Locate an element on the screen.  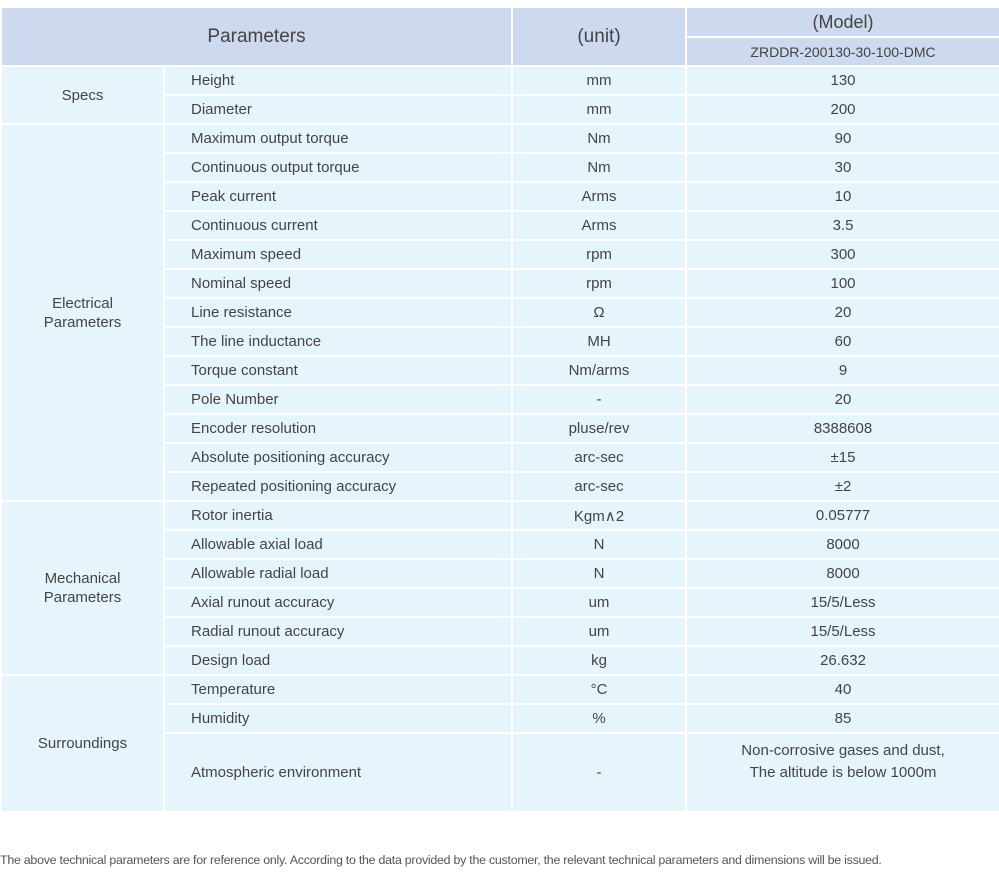
table-row: Peak current Arms 10 is located at coordinates (500, 196).